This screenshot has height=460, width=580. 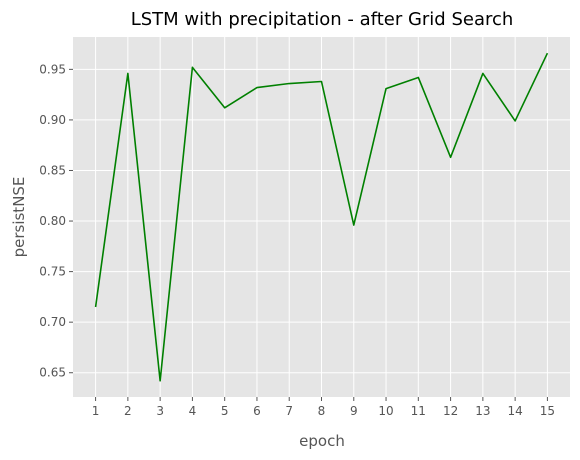 I want to click on x-tick-label: 5, so click(x=225, y=411).